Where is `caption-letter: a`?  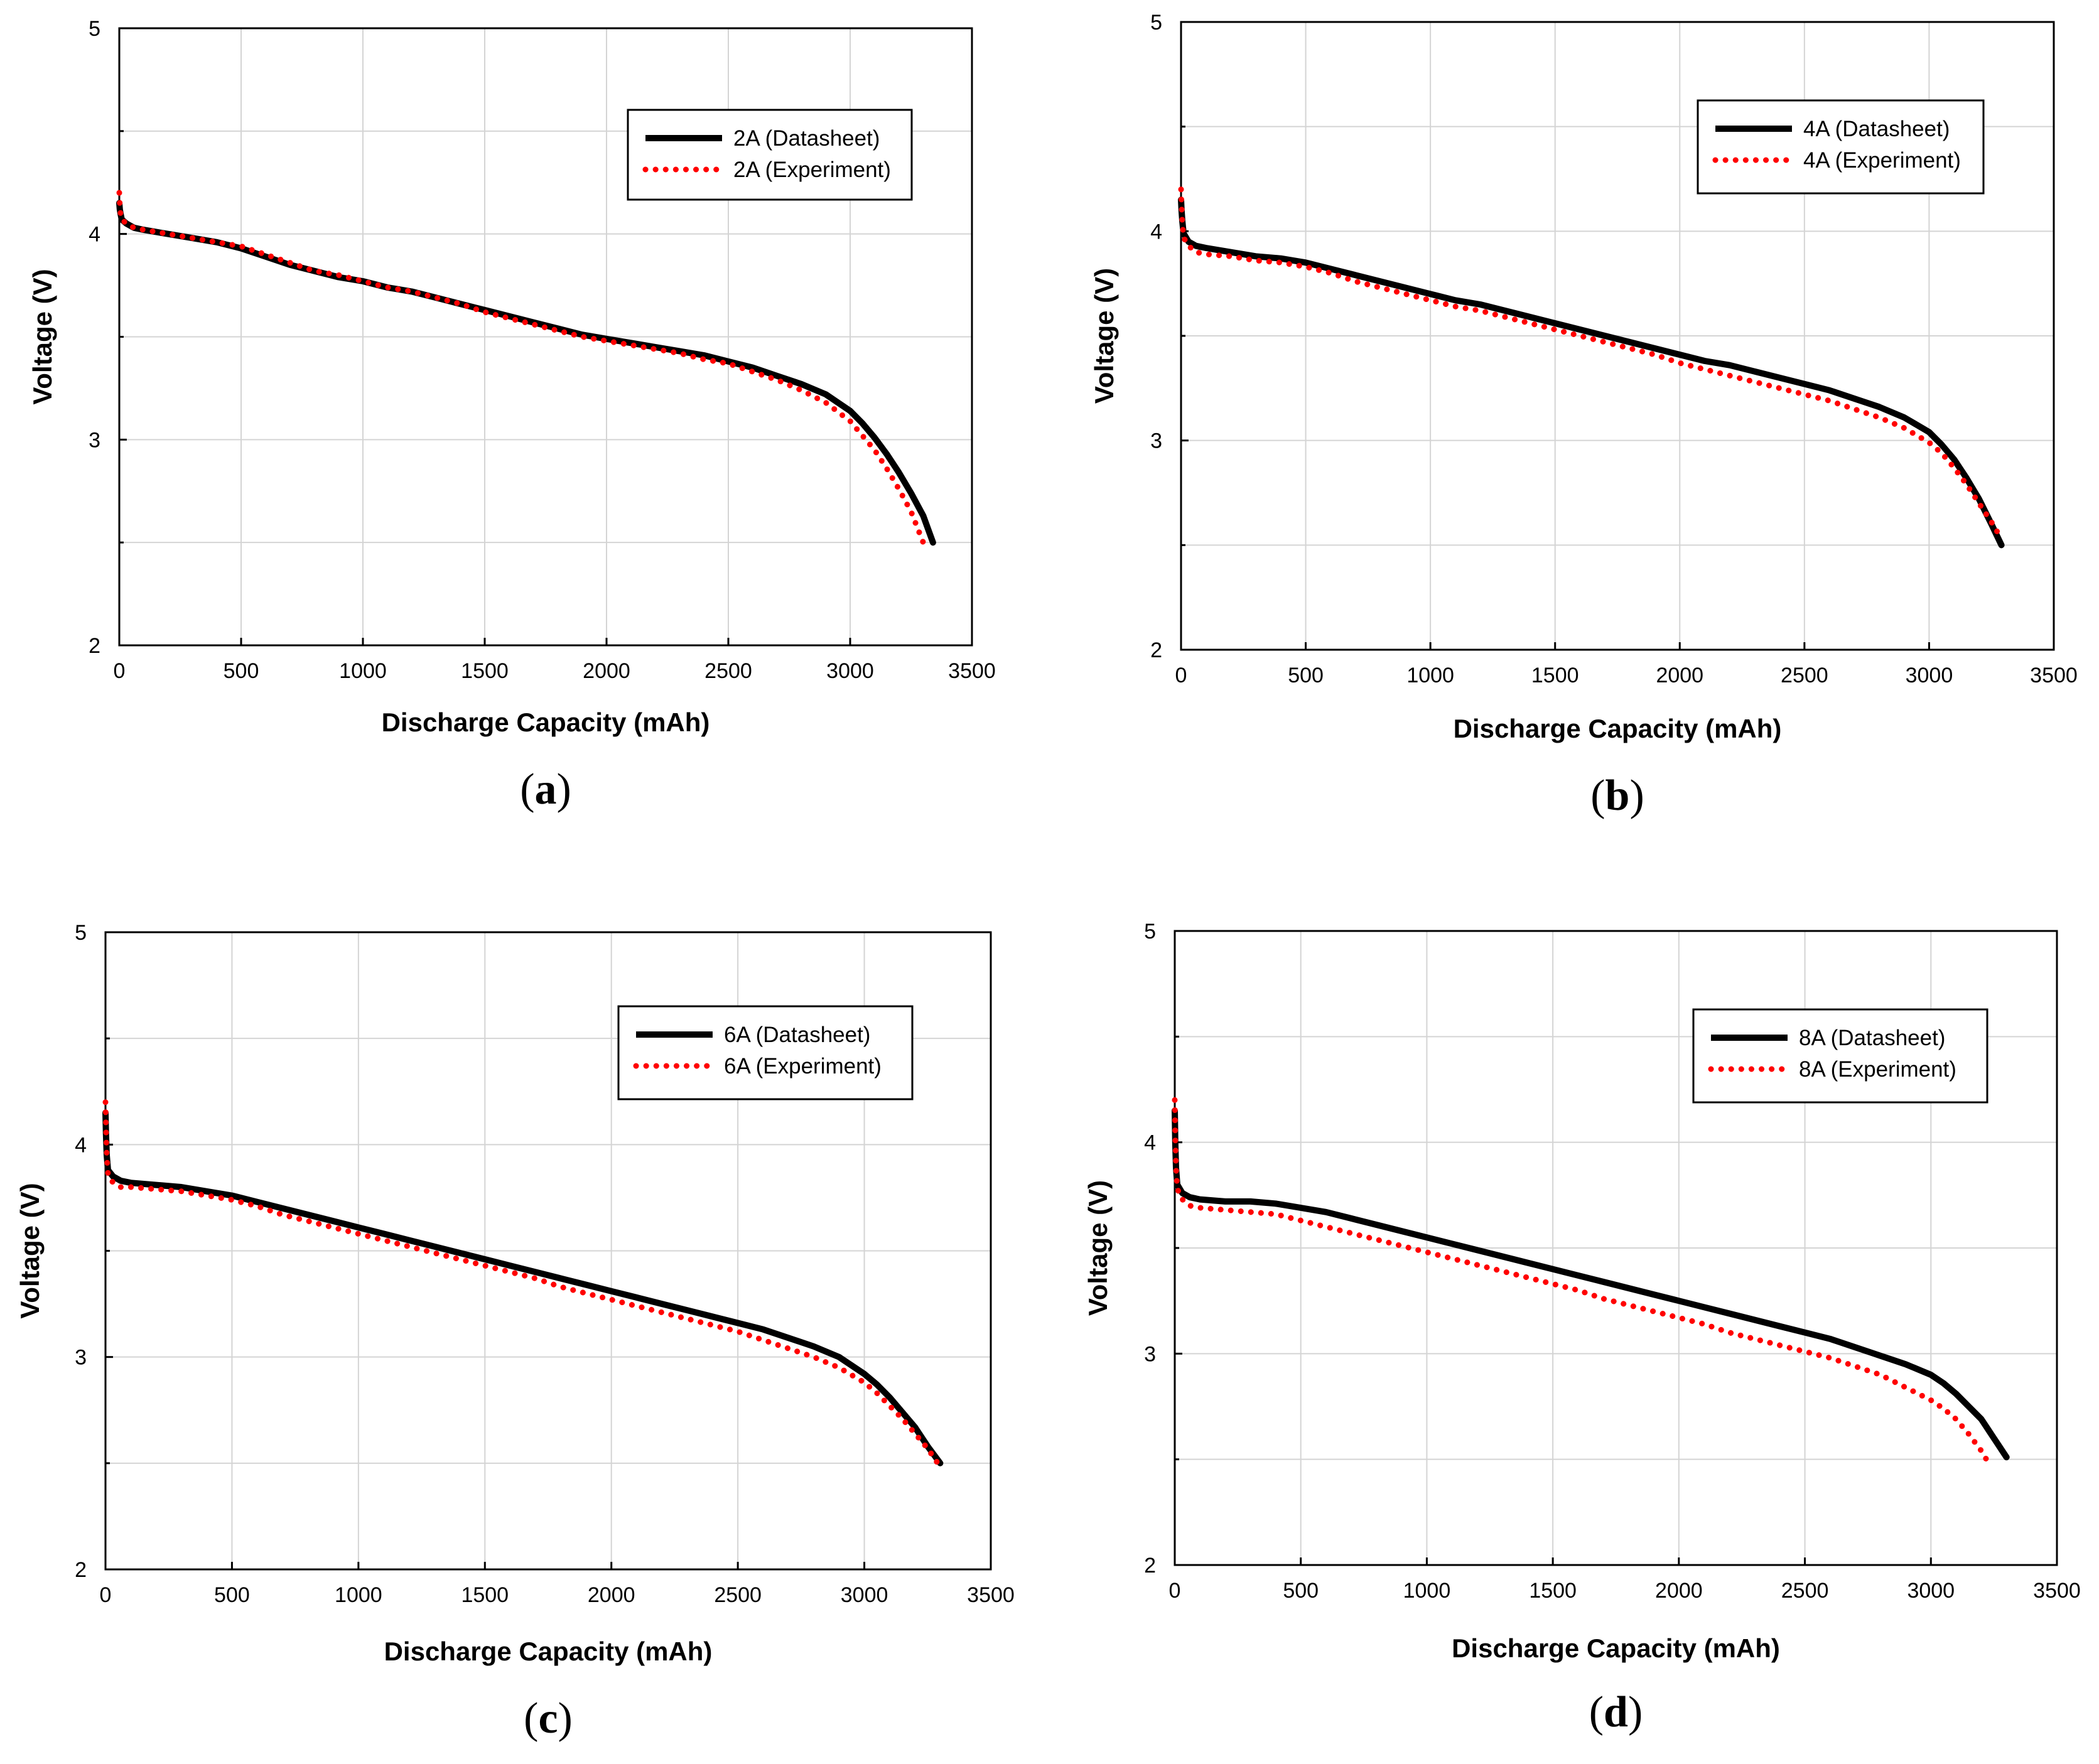 caption-letter: a is located at coordinates (546, 789).